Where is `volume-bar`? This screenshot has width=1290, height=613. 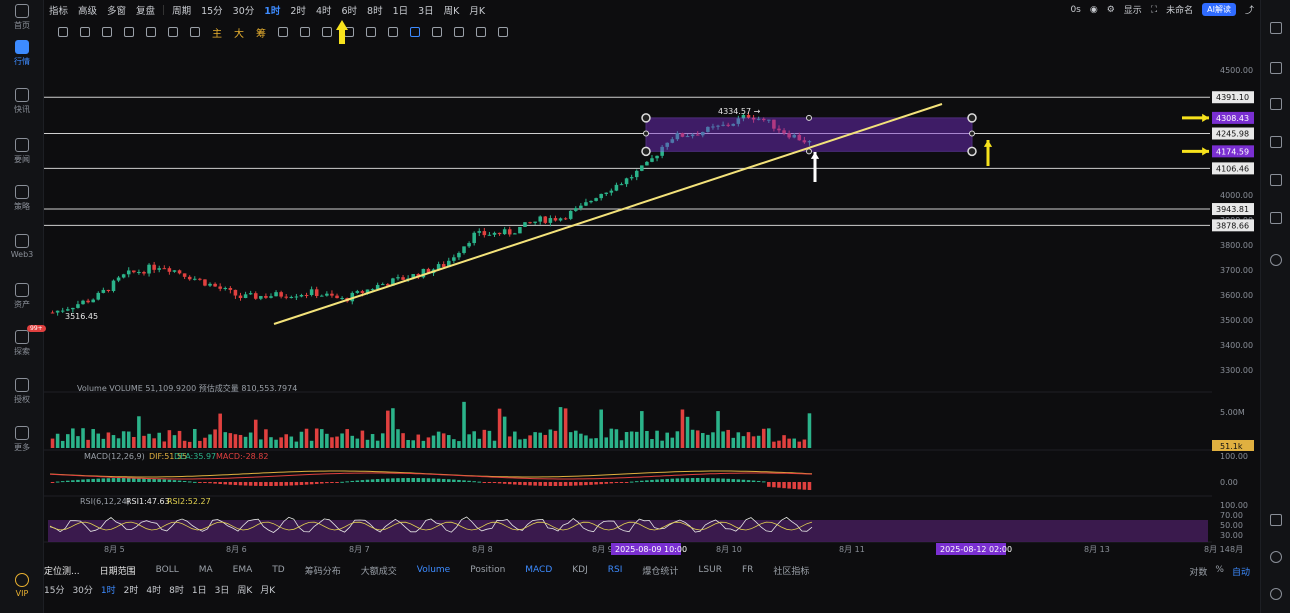 volume-bar is located at coordinates (73, 438).